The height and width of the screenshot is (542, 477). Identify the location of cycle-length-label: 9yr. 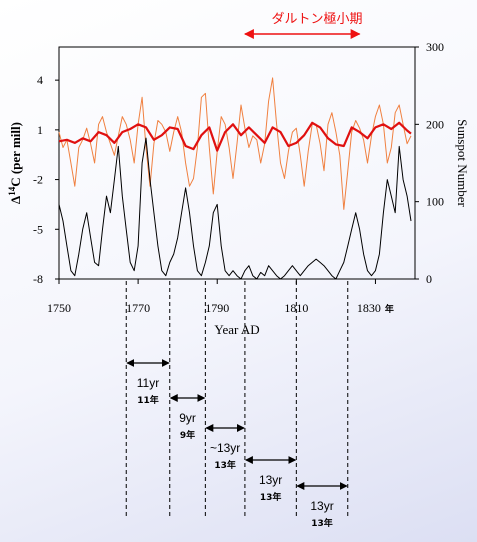
(187, 418).